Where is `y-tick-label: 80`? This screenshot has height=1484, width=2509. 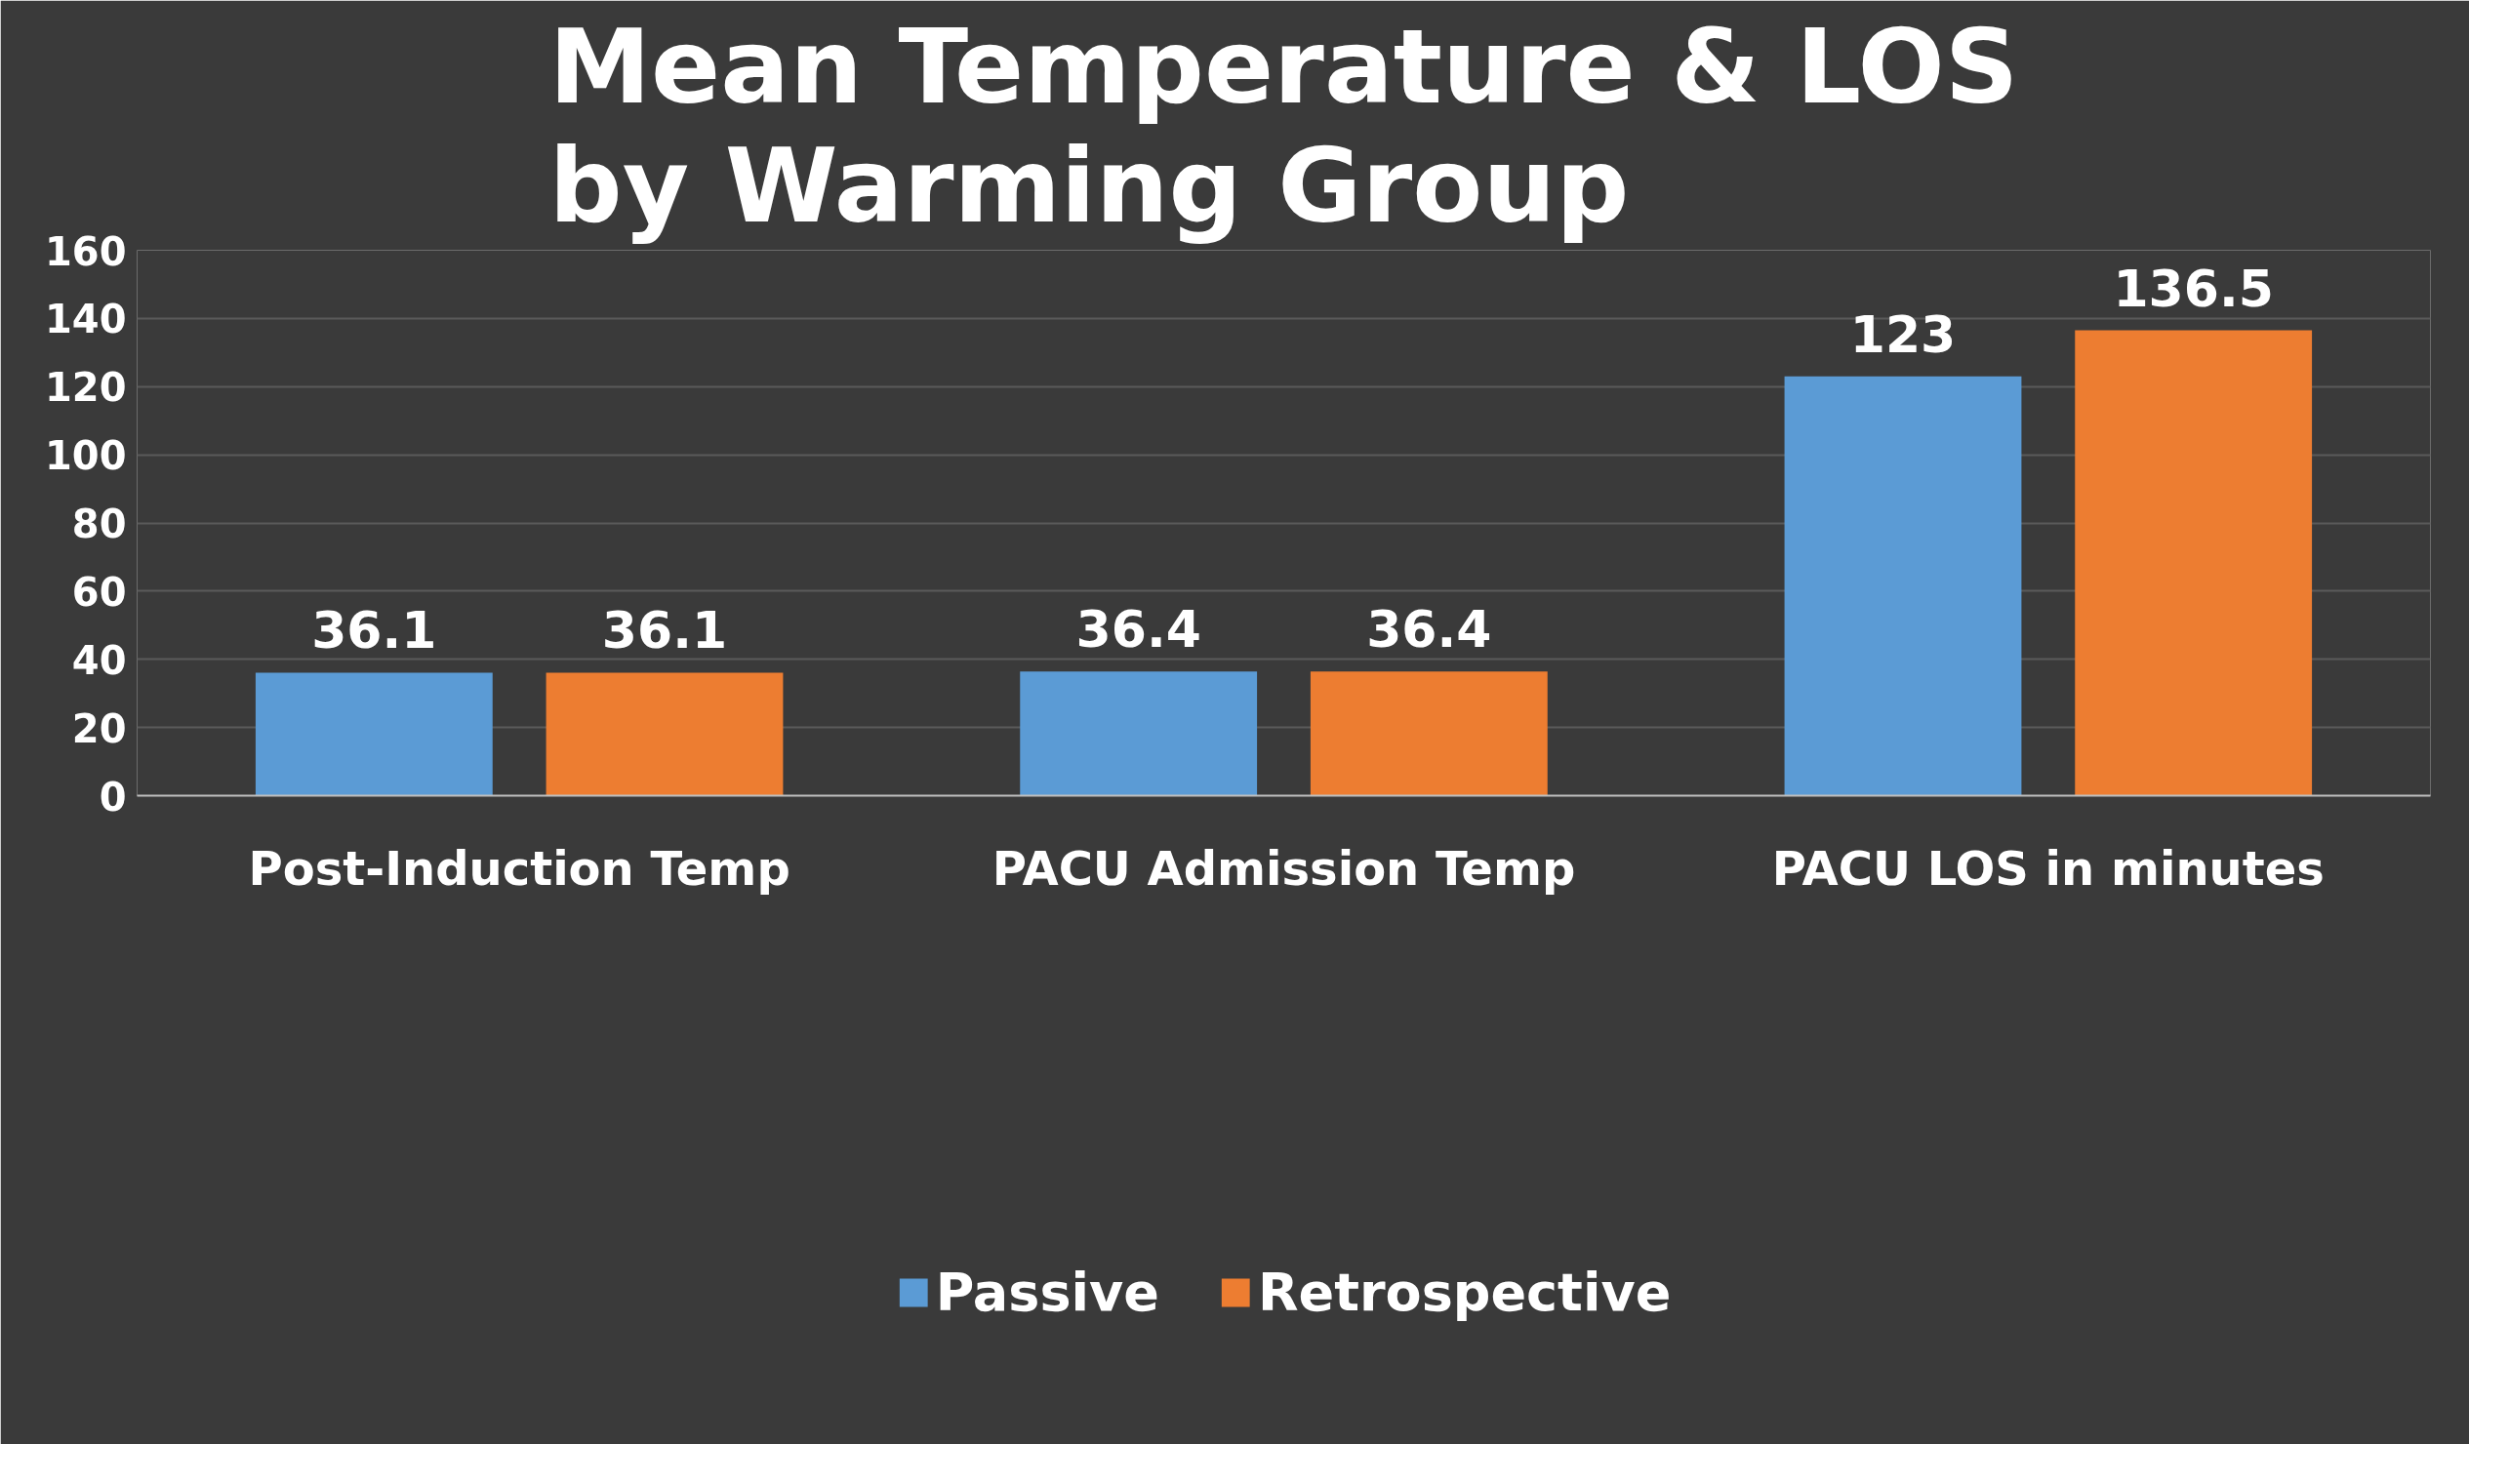
y-tick-label: 80 is located at coordinates (99, 523).